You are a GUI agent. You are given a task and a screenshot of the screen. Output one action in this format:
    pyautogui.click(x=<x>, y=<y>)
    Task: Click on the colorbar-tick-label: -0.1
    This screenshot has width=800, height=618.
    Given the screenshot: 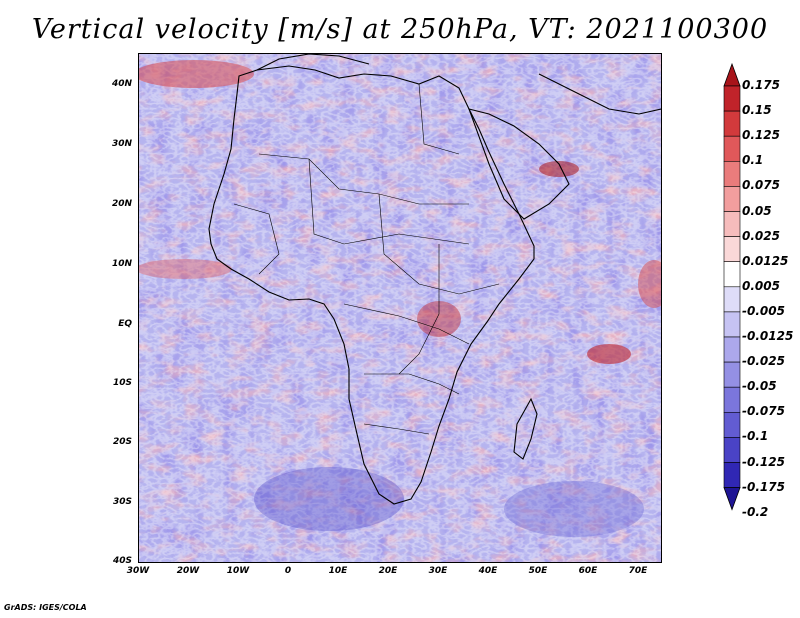 What is the action you would take?
    pyautogui.click(x=755, y=436)
    